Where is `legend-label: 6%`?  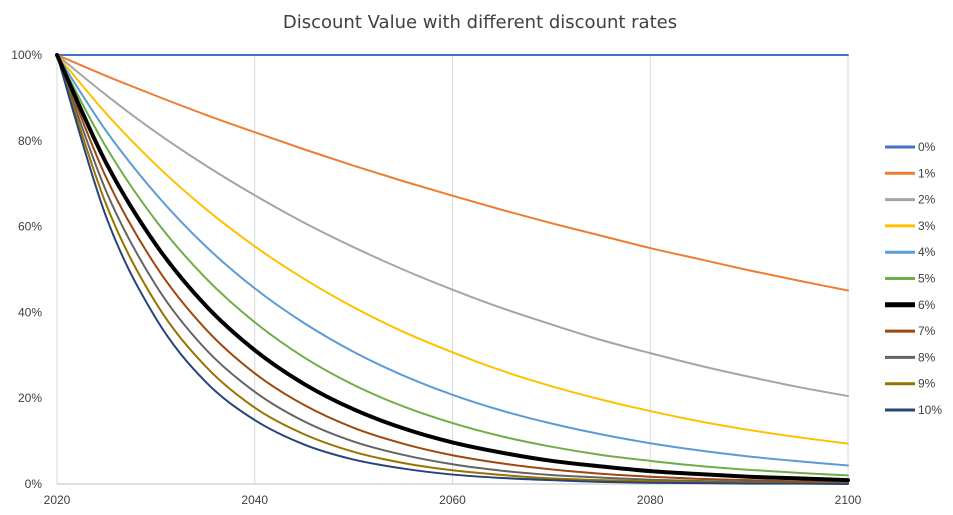 legend-label: 6% is located at coordinates (927, 305).